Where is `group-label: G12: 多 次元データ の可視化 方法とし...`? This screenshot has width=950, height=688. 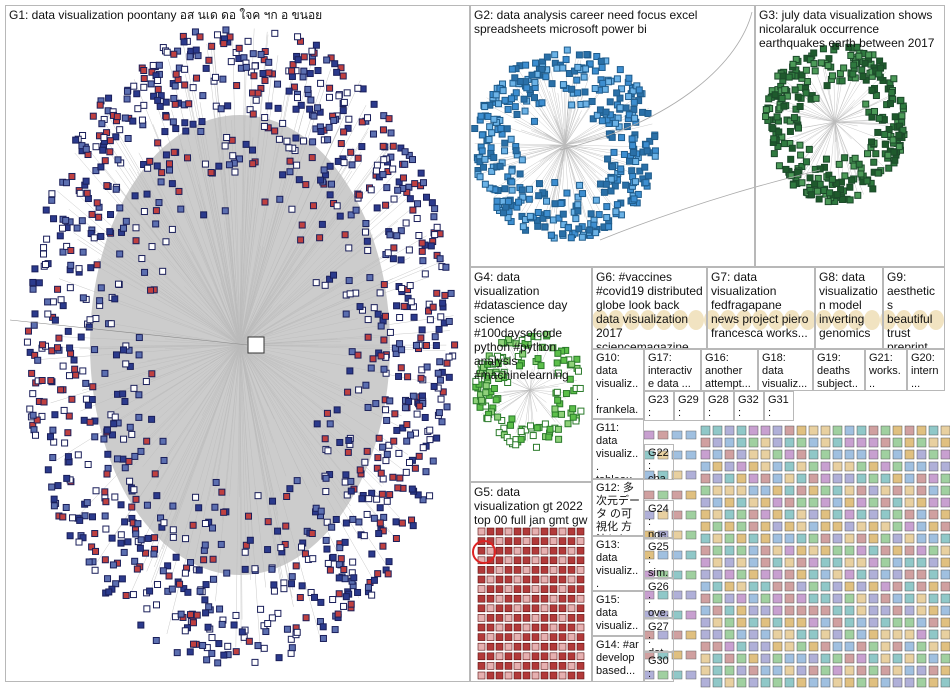 group-label: G12: 多 次元データ の可視化 方法とし... is located at coordinates (618, 508).